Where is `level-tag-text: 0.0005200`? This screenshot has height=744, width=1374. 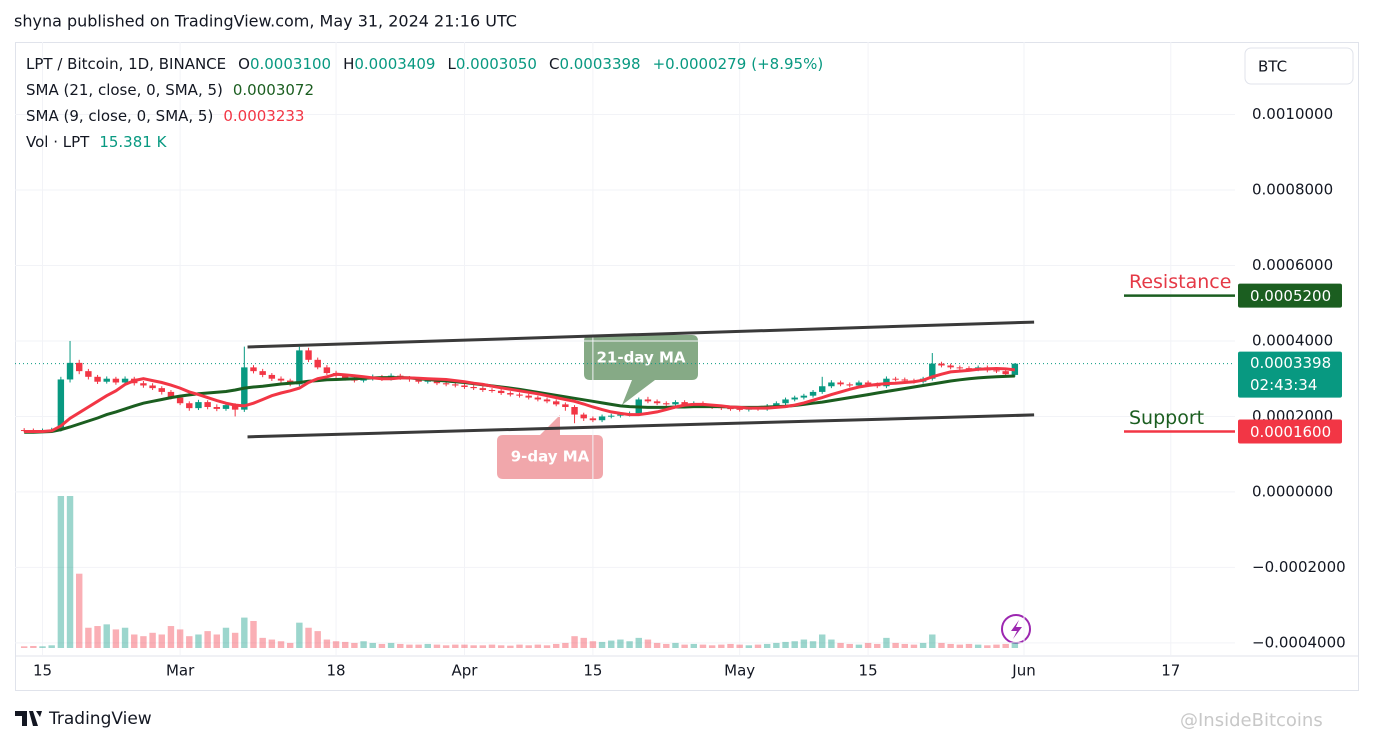 level-tag-text: 0.0005200 is located at coordinates (1290, 296).